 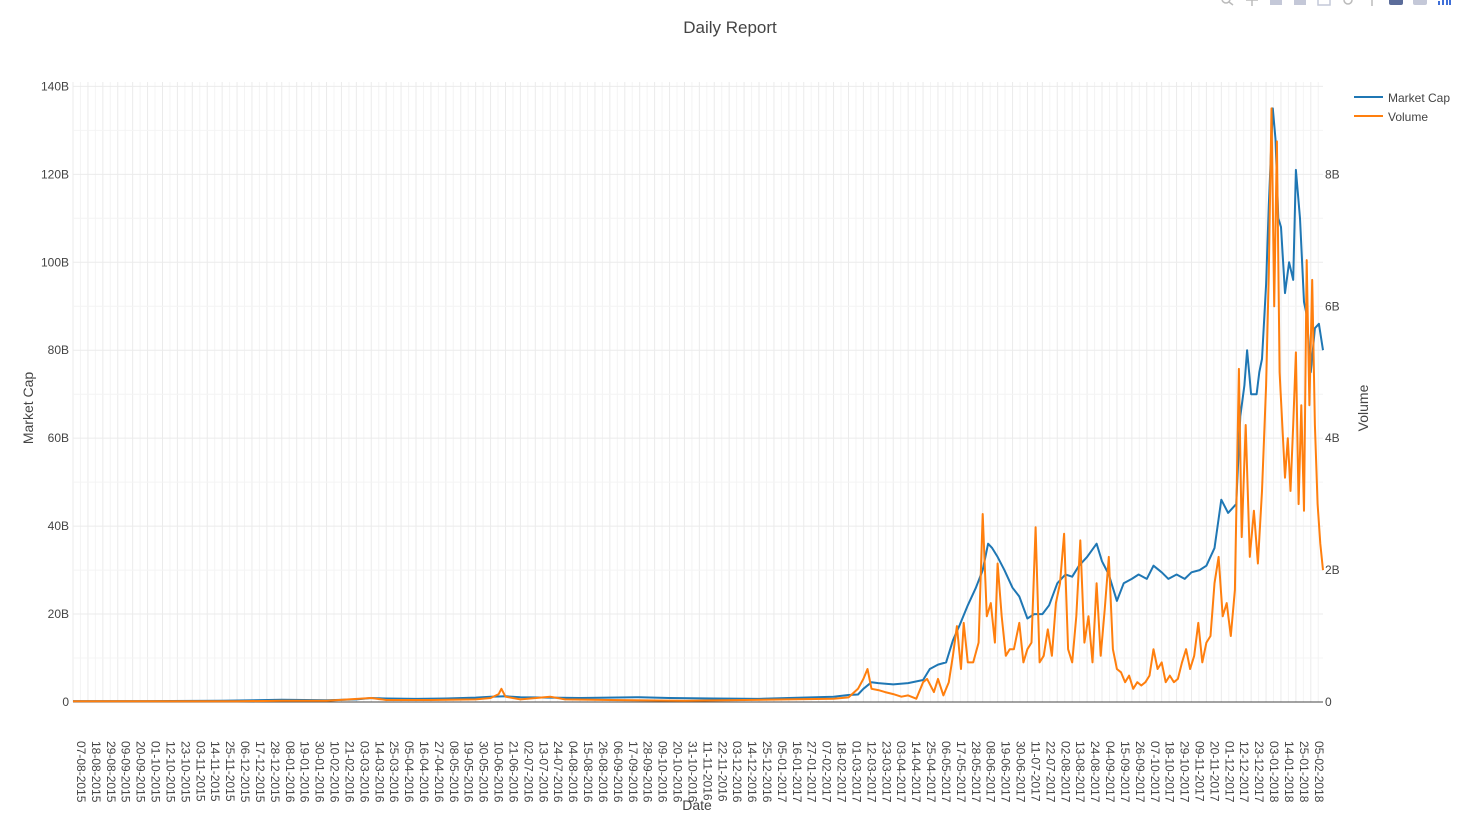 I want to click on y2-tick-label: 4B, so click(x=1332, y=438).